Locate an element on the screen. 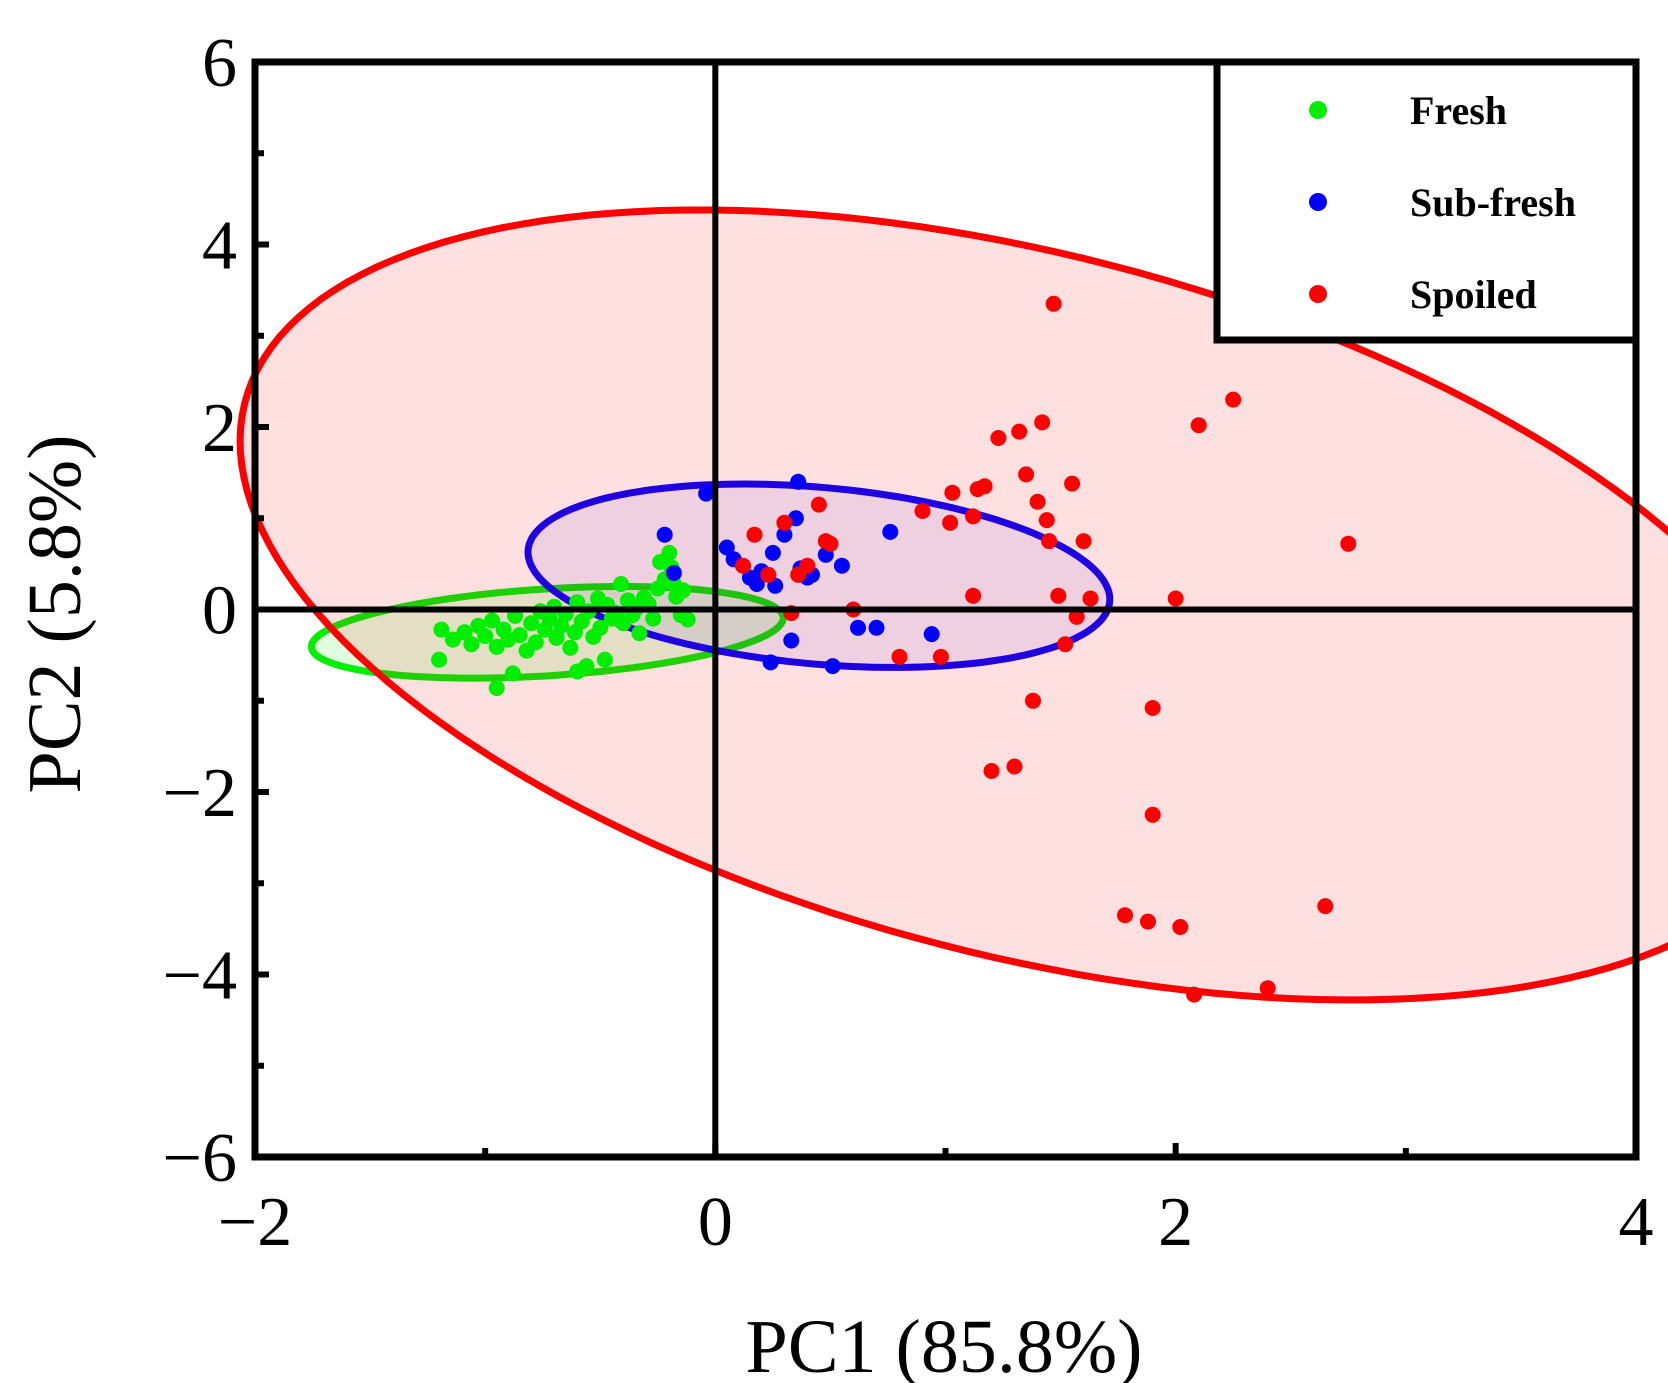 The height and width of the screenshot is (1383, 1668). legend-label: Spoiled is located at coordinates (1473, 294).